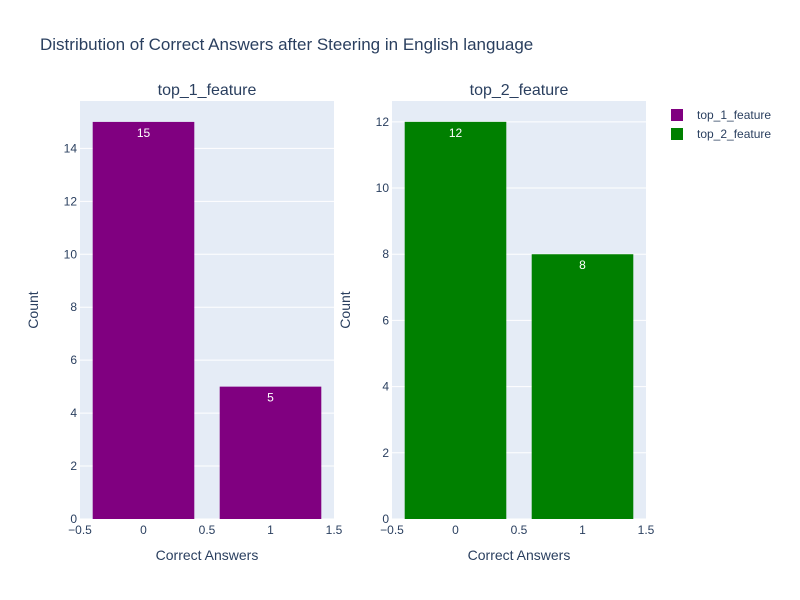 This screenshot has height=600, width=800. What do you see at coordinates (734, 115) in the screenshot?
I see `legend-label: top_1_feature` at bounding box center [734, 115].